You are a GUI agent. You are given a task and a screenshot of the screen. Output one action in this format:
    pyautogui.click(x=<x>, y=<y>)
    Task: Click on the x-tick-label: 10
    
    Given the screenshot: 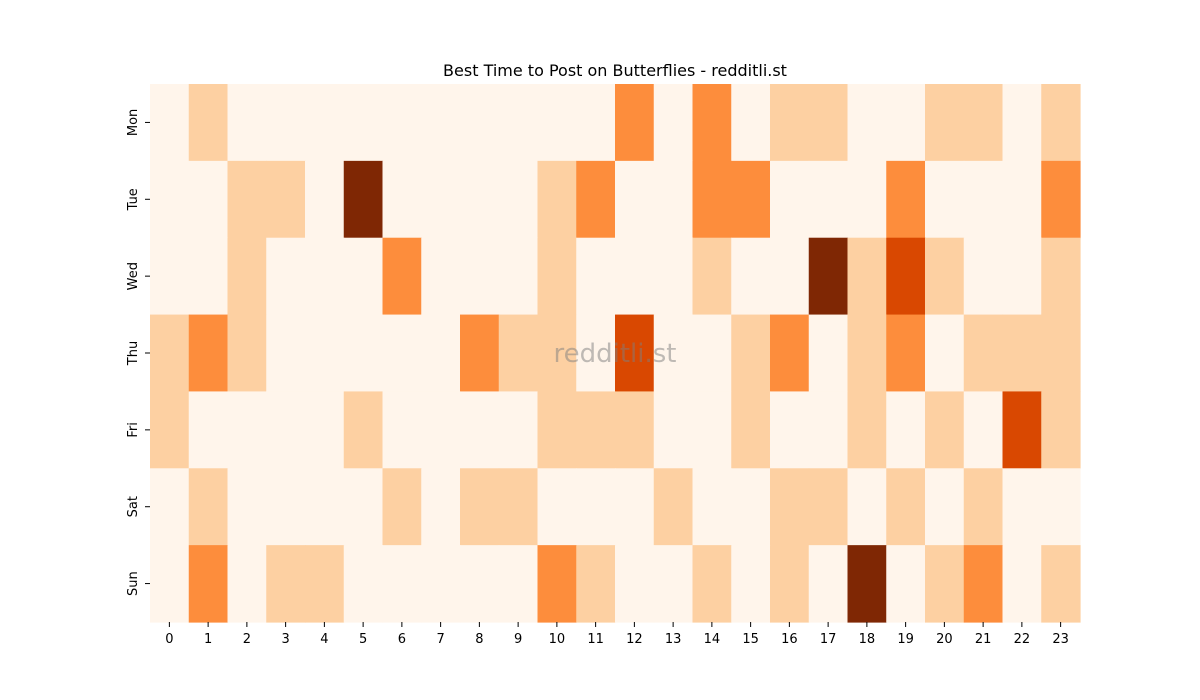 What is the action you would take?
    pyautogui.click(x=557, y=639)
    